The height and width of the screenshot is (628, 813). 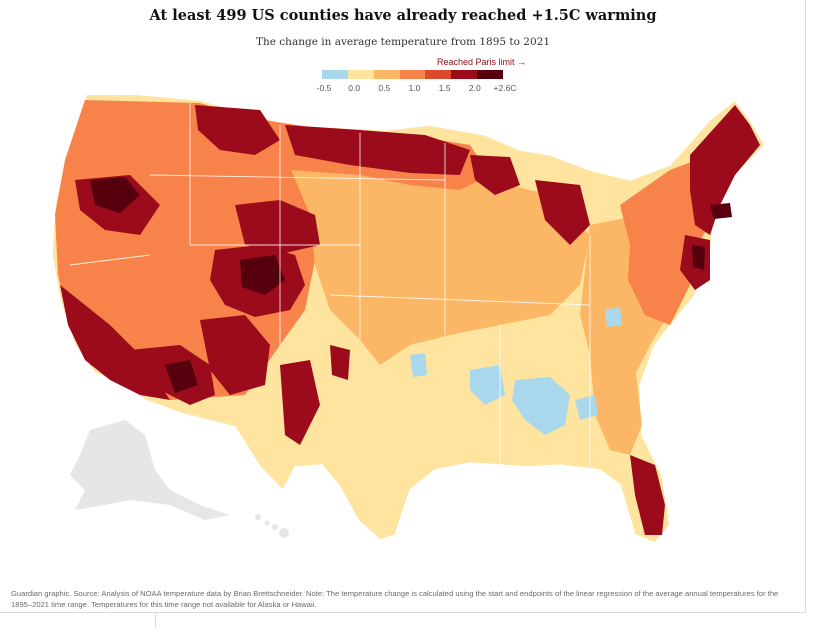 I want to click on hotspot-arizona, so click(x=235, y=355).